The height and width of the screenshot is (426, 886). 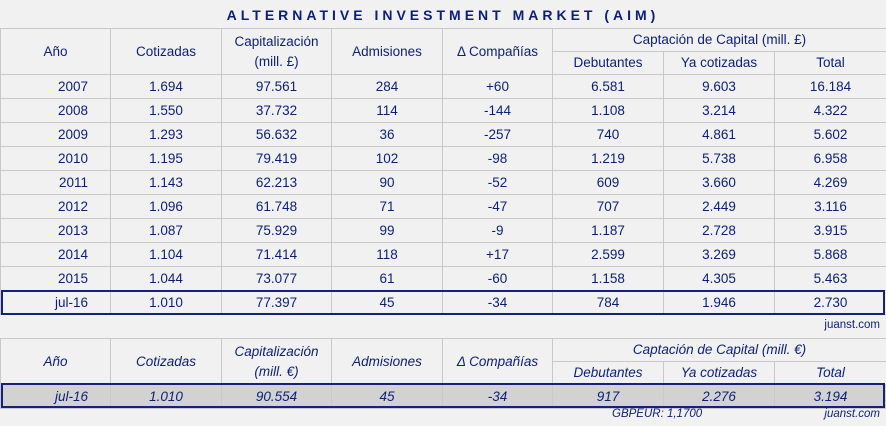 What do you see at coordinates (276, 51) in the screenshot?
I see `col-header-capitalization: Capitalización (mill. £)` at bounding box center [276, 51].